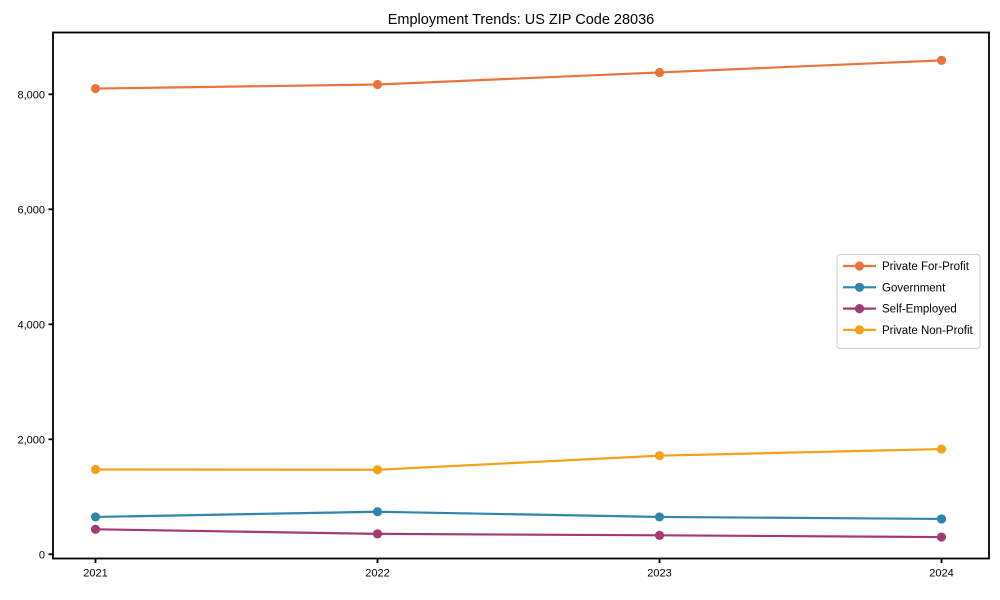  Describe the element at coordinates (95, 574) in the screenshot. I see `x-tick-label: 2021` at that location.